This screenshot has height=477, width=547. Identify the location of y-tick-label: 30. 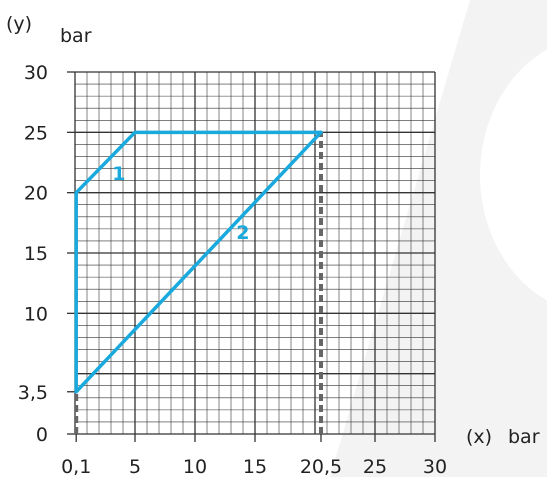
(36, 73).